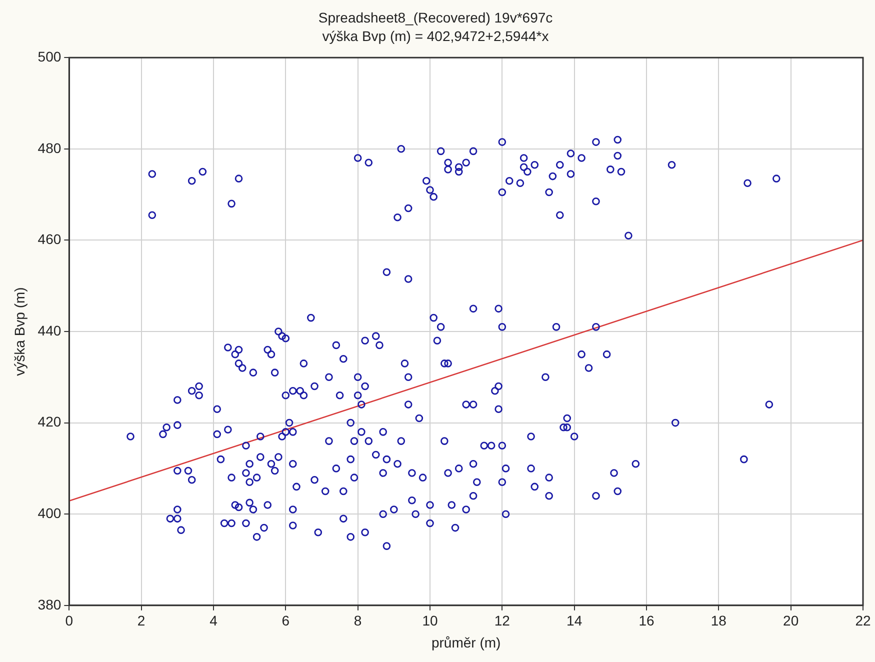  What do you see at coordinates (435, 36) in the screenshot?
I see `chart-subtitle: výška Bvp (m) = 402,9472+2,5944*x` at bounding box center [435, 36].